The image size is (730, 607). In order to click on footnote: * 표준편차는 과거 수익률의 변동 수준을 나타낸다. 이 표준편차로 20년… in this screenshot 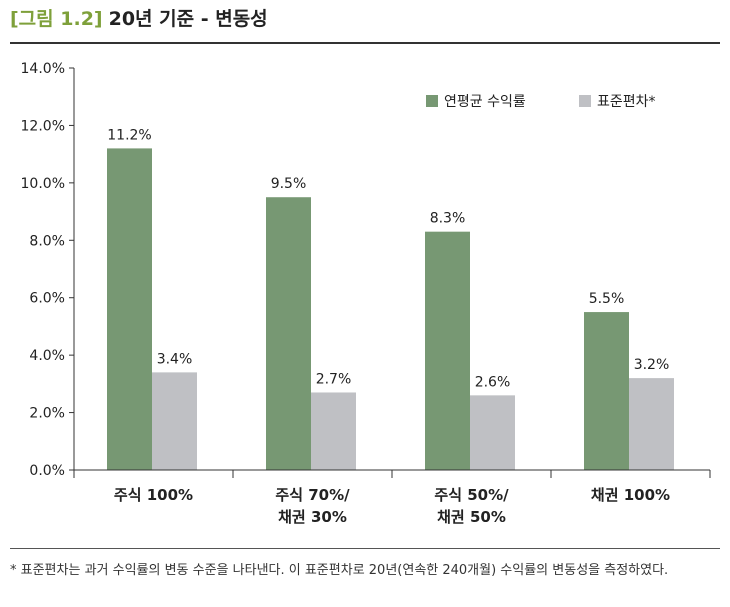, I will do `click(339, 570)`.